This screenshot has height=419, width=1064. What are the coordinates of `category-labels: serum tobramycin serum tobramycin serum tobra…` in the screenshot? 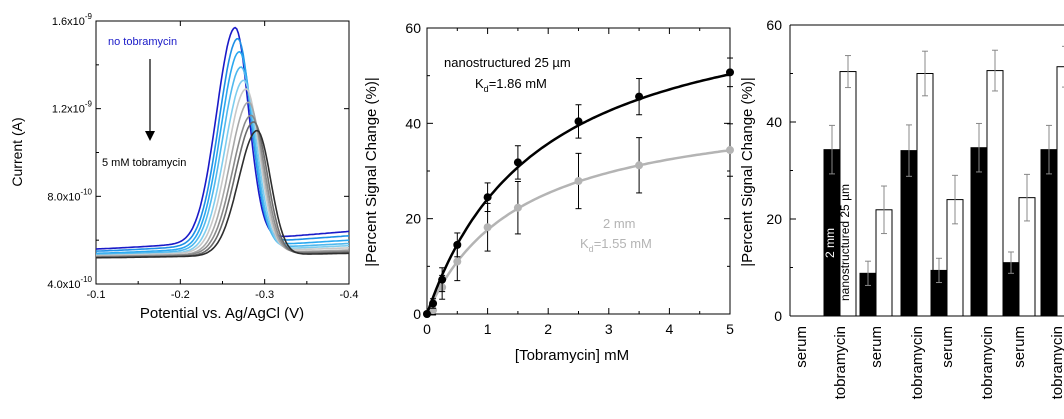 It's located at (928, 362).